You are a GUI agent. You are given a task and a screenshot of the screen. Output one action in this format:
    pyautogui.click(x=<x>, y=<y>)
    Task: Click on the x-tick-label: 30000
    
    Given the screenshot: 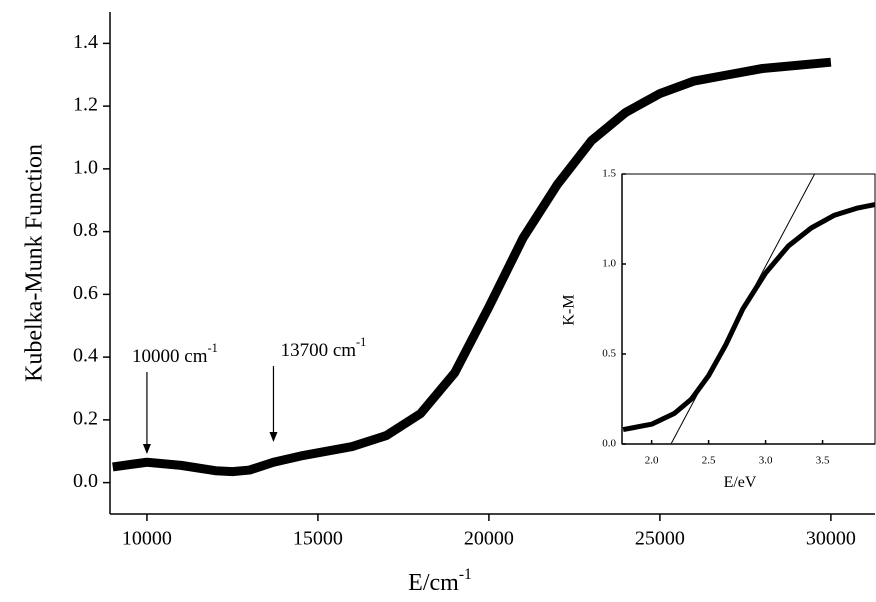 What is the action you would take?
    pyautogui.click(x=831, y=539)
    